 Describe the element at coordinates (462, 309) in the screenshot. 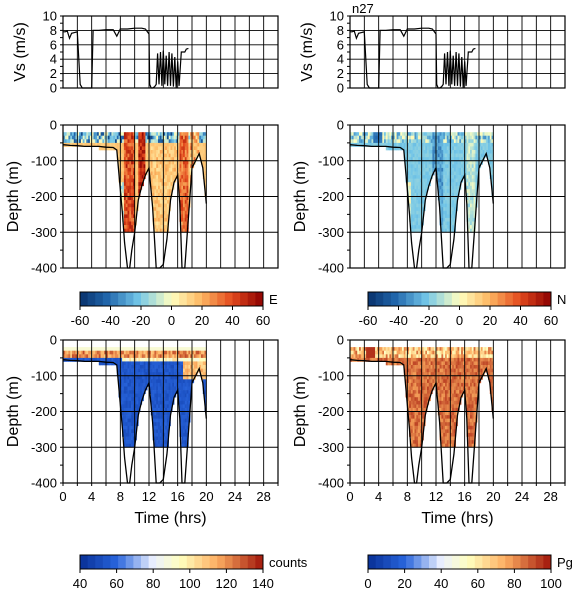

I see `colorbar-N: -60 -40 -20 0 20 40 60 N` at that location.